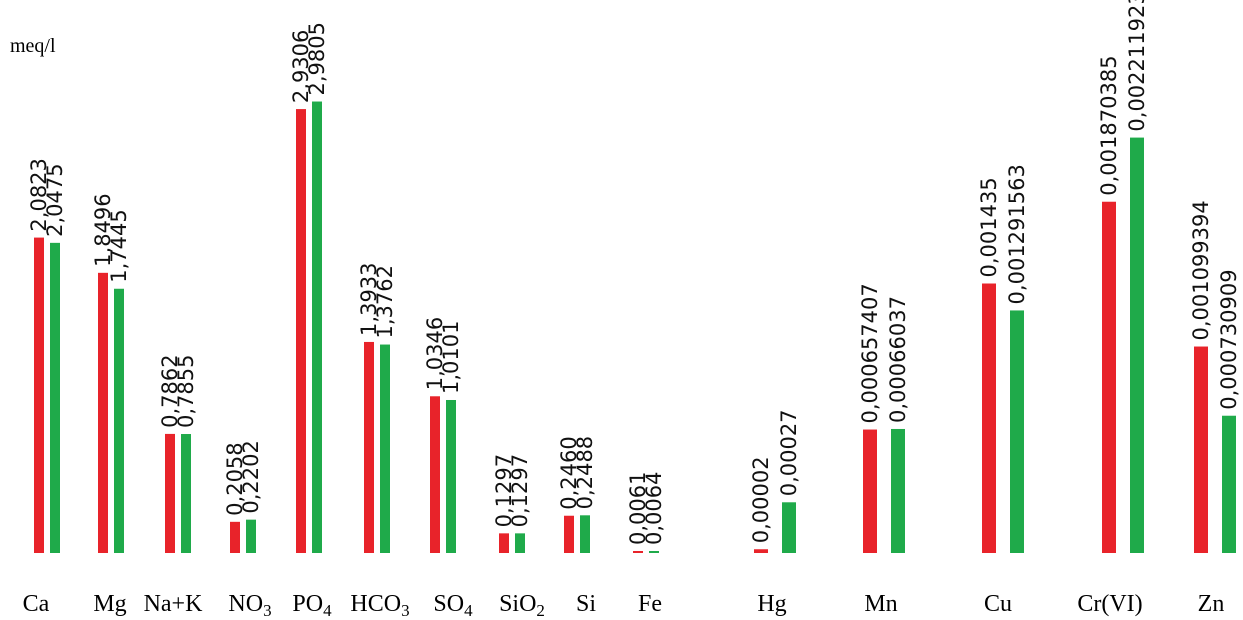 The width and height of the screenshot is (1243, 620). Describe the element at coordinates (989, 227) in the screenshot. I see `data-label: 0,001435` at that location.